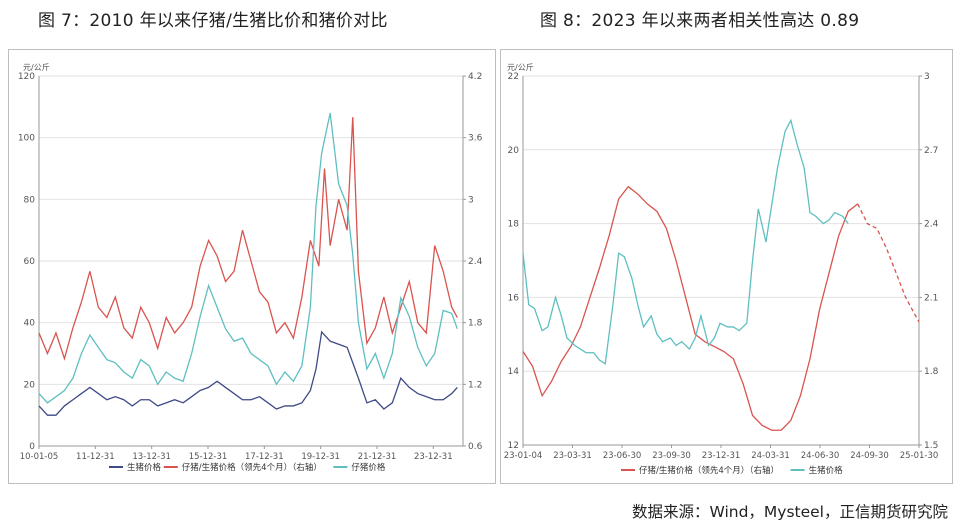 The height and width of the screenshot is (532, 960). What do you see at coordinates (931, 298) in the screenshot?
I see `y-right-tick-label: 2.1` at bounding box center [931, 298].